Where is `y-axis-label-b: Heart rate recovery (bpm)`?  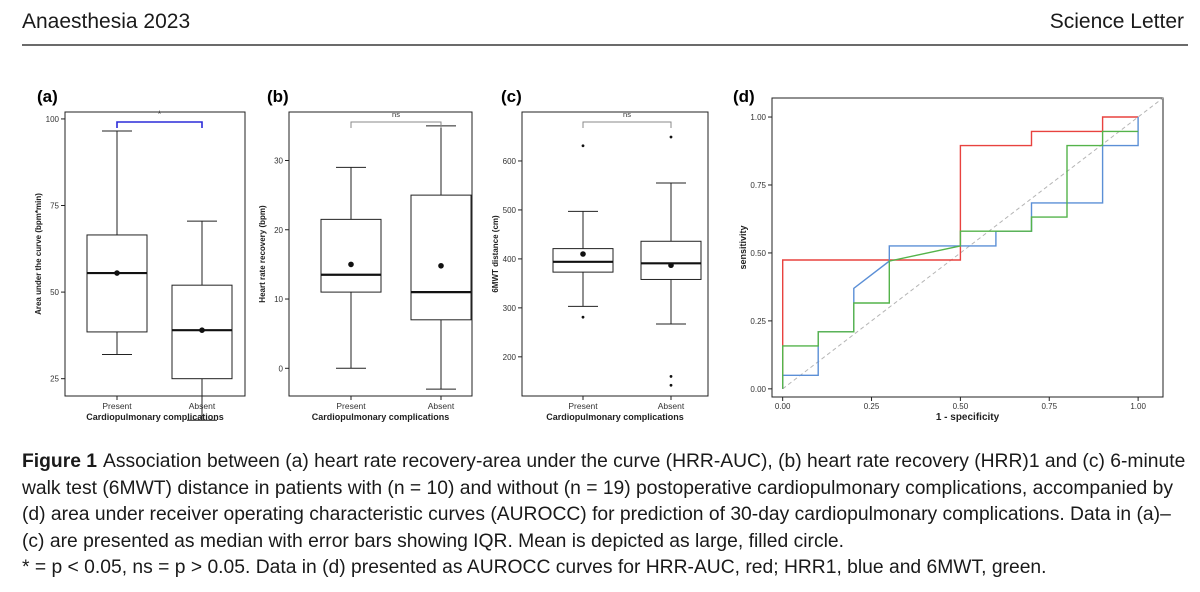 y-axis-label-b: Heart rate recovery (bpm) is located at coordinates (262, 254).